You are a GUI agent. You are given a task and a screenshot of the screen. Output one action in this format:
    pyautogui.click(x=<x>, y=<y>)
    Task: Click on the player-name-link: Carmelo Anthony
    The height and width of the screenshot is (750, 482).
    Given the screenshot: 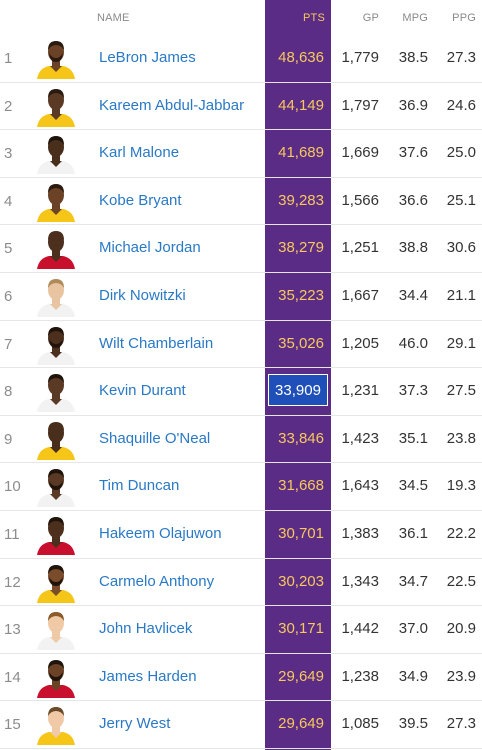 What is the action you would take?
    pyautogui.click(x=157, y=581)
    